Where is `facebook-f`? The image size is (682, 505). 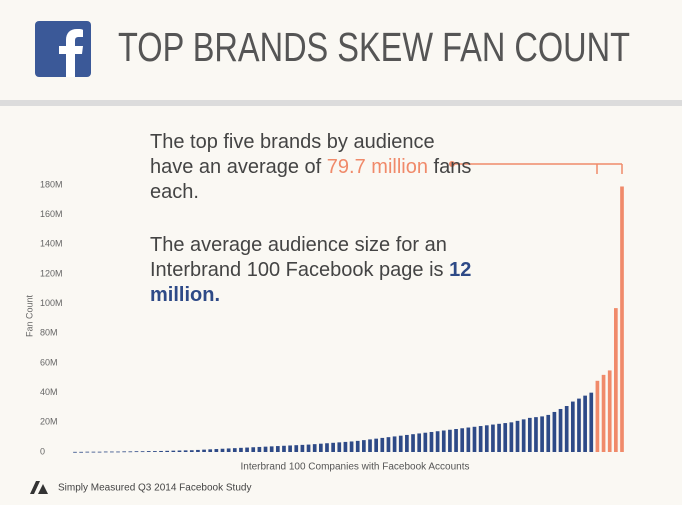 facebook-f is located at coordinates (71, 53).